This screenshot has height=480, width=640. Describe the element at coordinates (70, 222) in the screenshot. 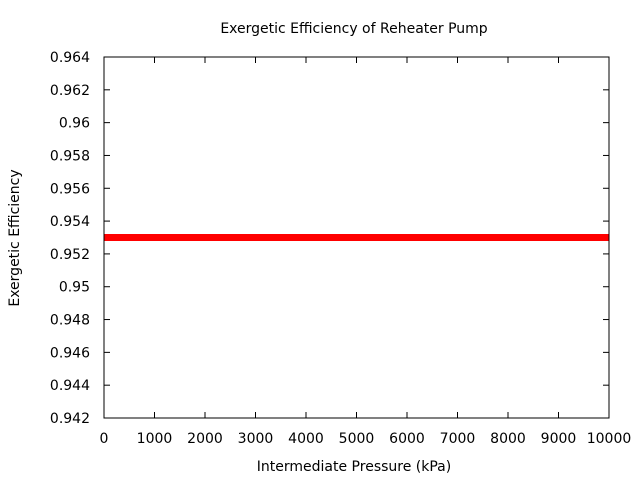

I see `y-tick-label: 0.954` at that location.